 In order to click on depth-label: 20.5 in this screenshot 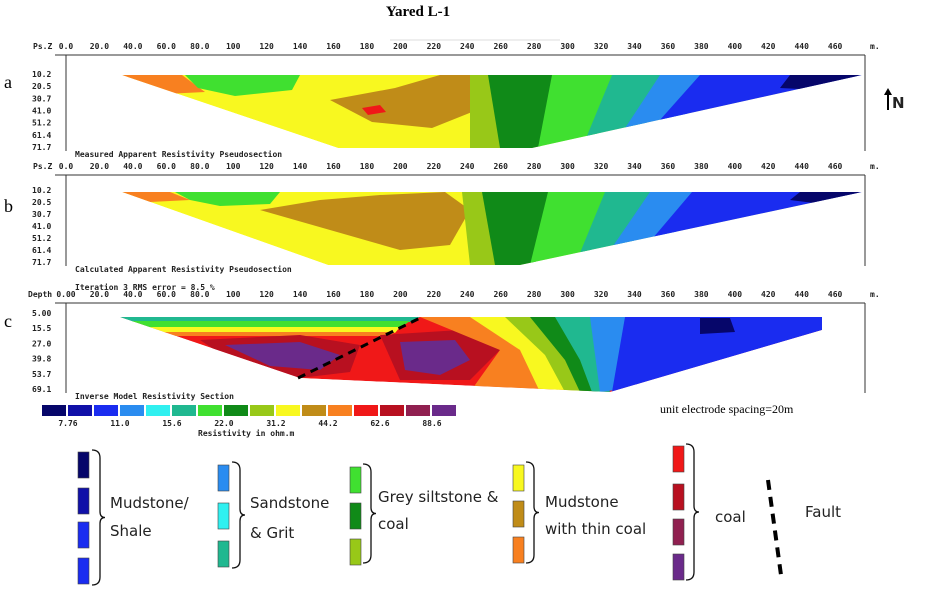, I will do `click(41, 86)`.